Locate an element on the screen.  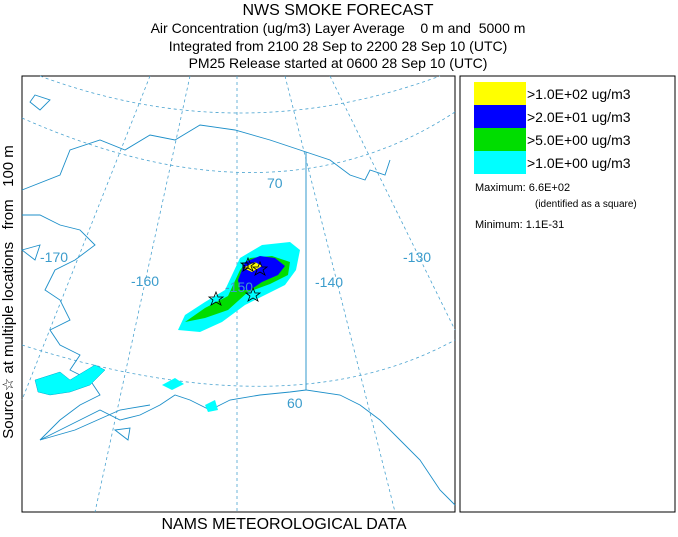
longitude-label: -150 is located at coordinates (239, 287).